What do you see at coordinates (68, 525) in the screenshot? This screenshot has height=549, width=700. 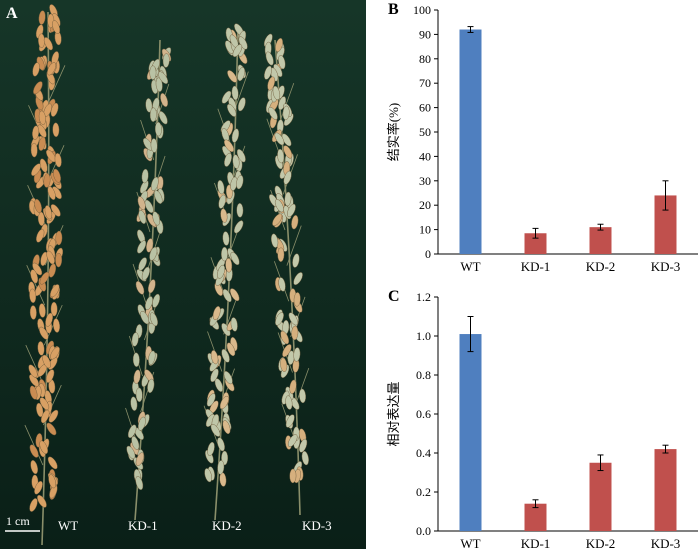 I see `photo-label-wt: WT` at bounding box center [68, 525].